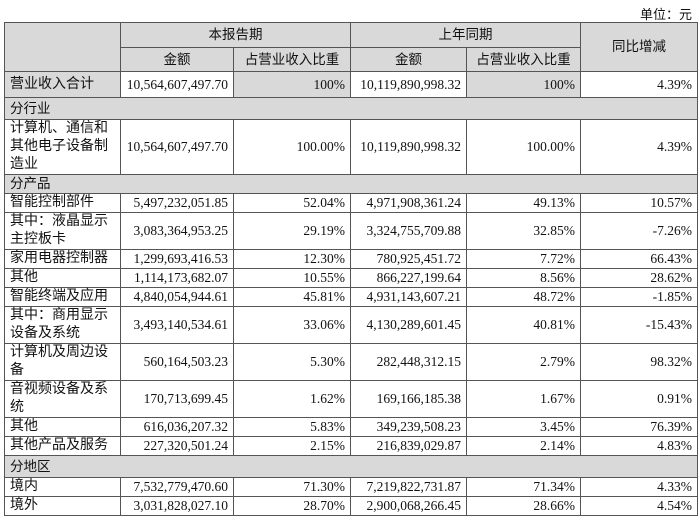 The image size is (700, 516). I want to click on cell-label: 智能控制部件, so click(62, 203).